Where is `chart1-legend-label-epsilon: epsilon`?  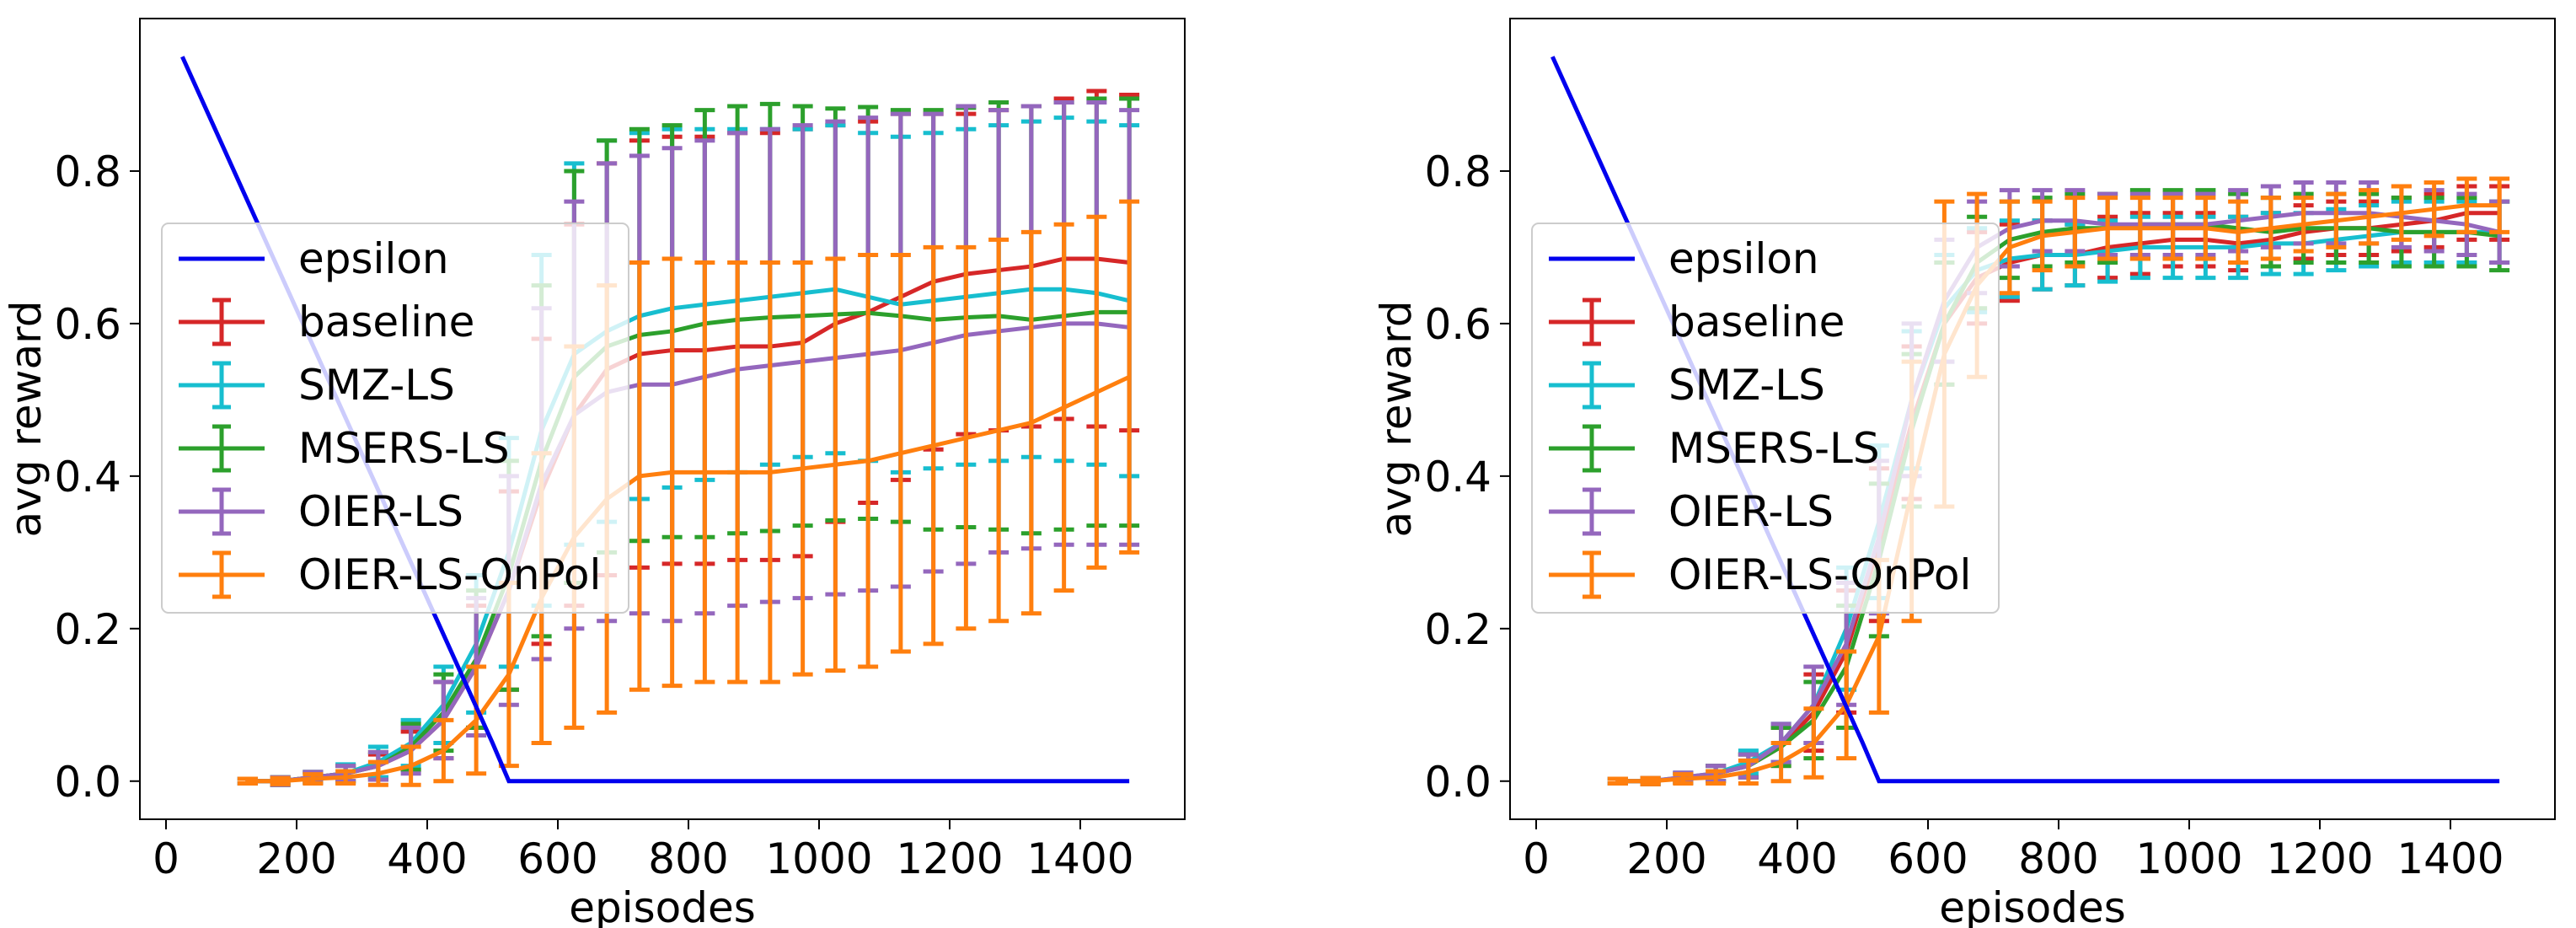 chart1-legend-label-epsilon: epsilon is located at coordinates (373, 258).